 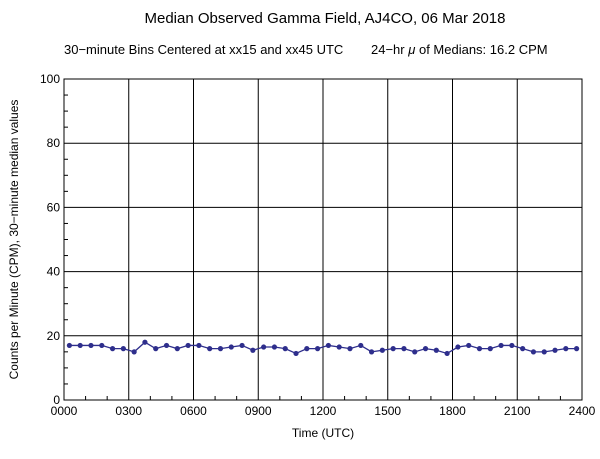 What do you see at coordinates (412, 49) in the screenshot?
I see `mu-symbol: μ` at bounding box center [412, 49].